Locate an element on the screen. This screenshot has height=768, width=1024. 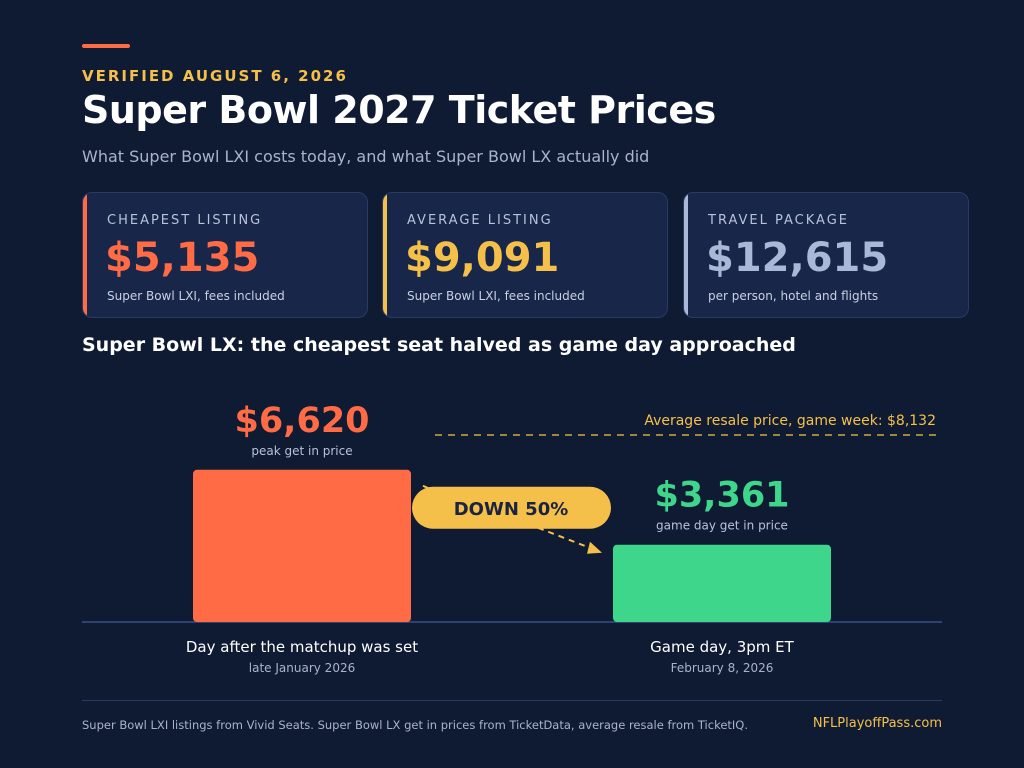
verified-date: VERIFIED AUGUST 6, 2026 is located at coordinates (215, 76).